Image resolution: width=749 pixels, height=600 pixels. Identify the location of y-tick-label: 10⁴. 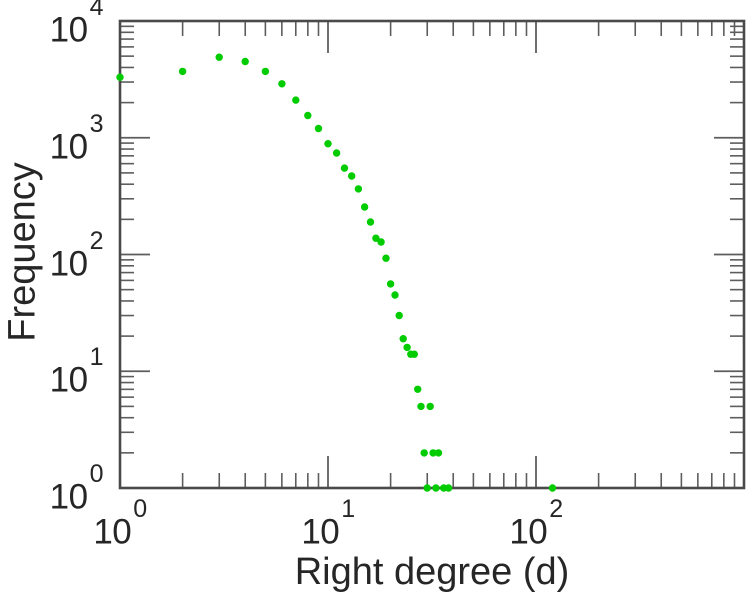
(76, 25).